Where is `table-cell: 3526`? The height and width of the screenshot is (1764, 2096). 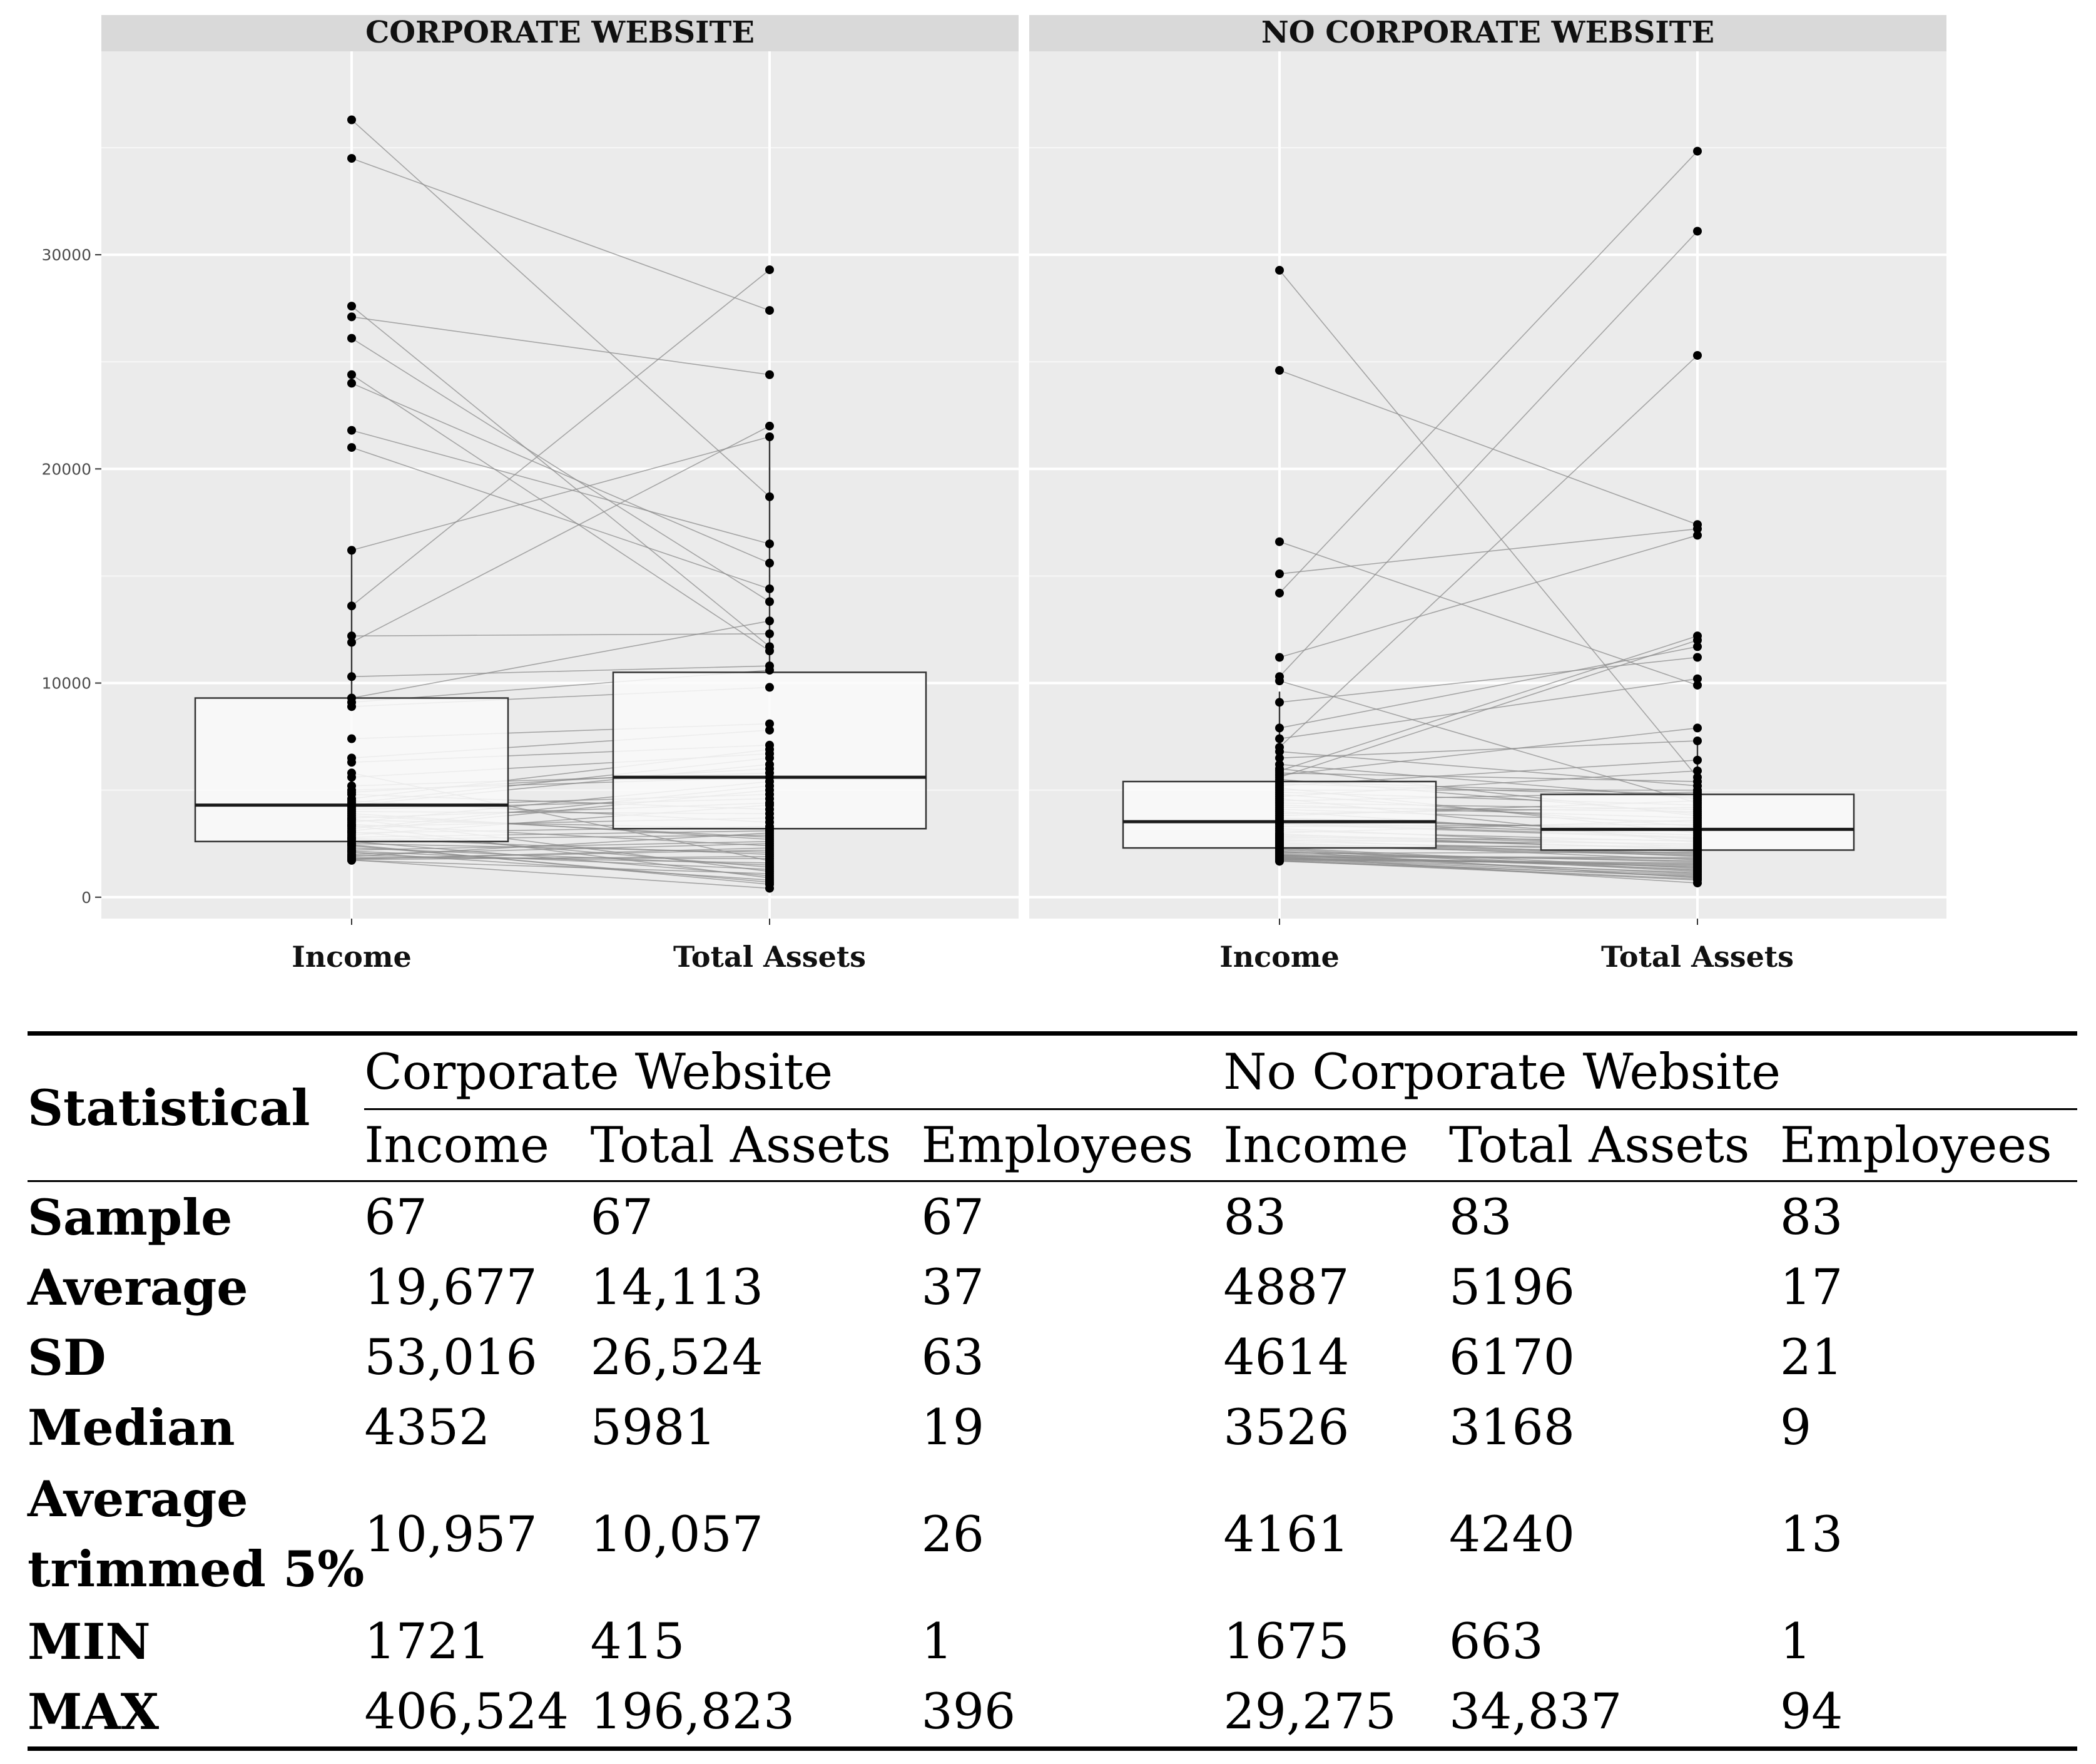 table-cell: 3526 is located at coordinates (1286, 1427).